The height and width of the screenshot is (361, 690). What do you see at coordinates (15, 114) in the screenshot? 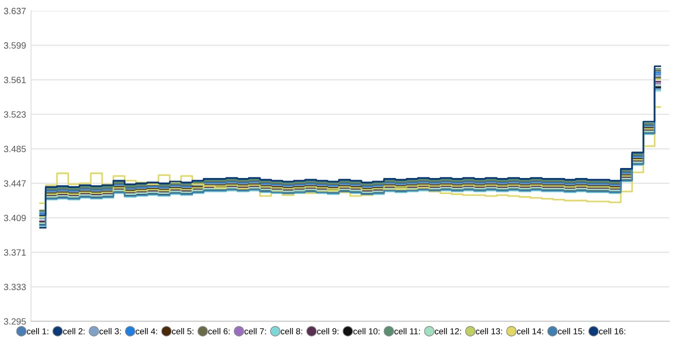
I see `y-tick-label: 3.523` at bounding box center [15, 114].